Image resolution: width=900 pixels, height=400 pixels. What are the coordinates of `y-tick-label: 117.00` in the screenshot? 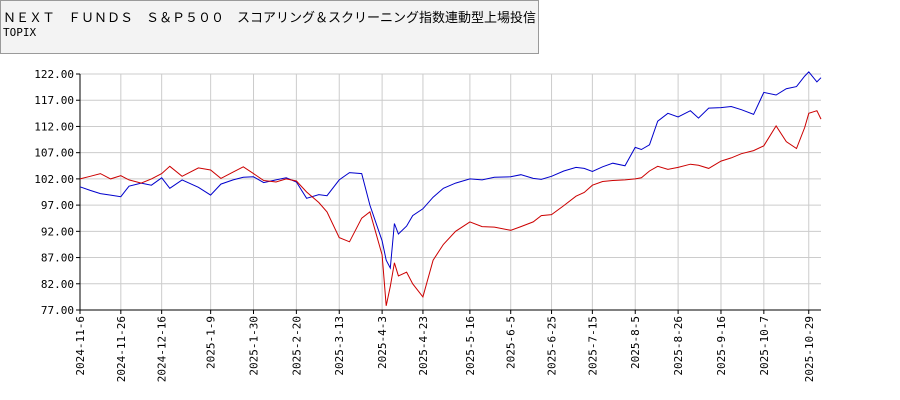 It's located at (54, 100).